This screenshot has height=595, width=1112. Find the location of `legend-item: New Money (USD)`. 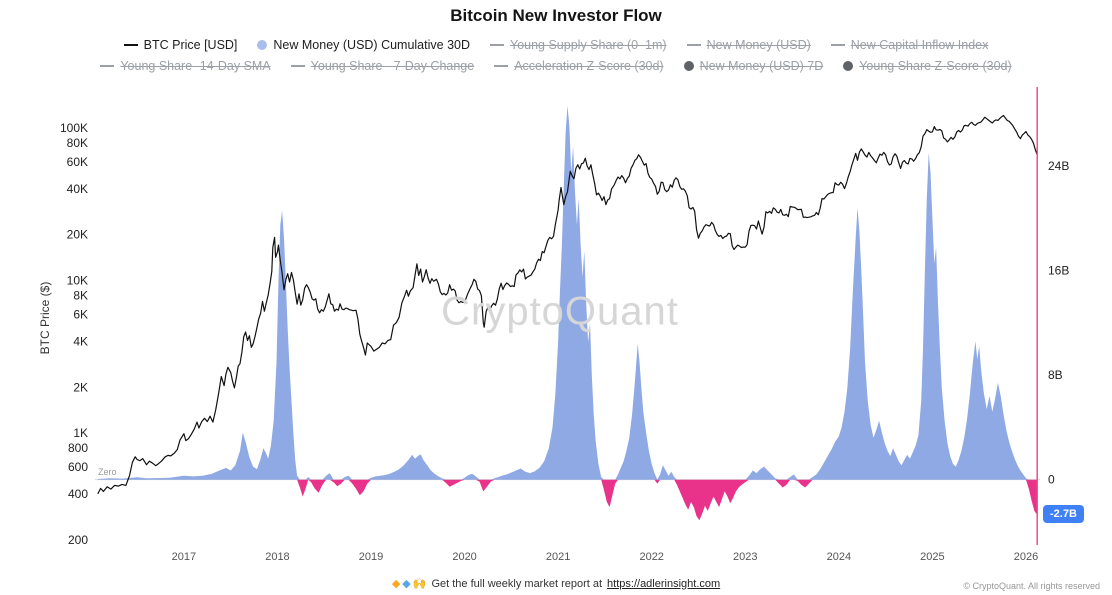

legend-item: New Money (USD) is located at coordinates (748, 45).